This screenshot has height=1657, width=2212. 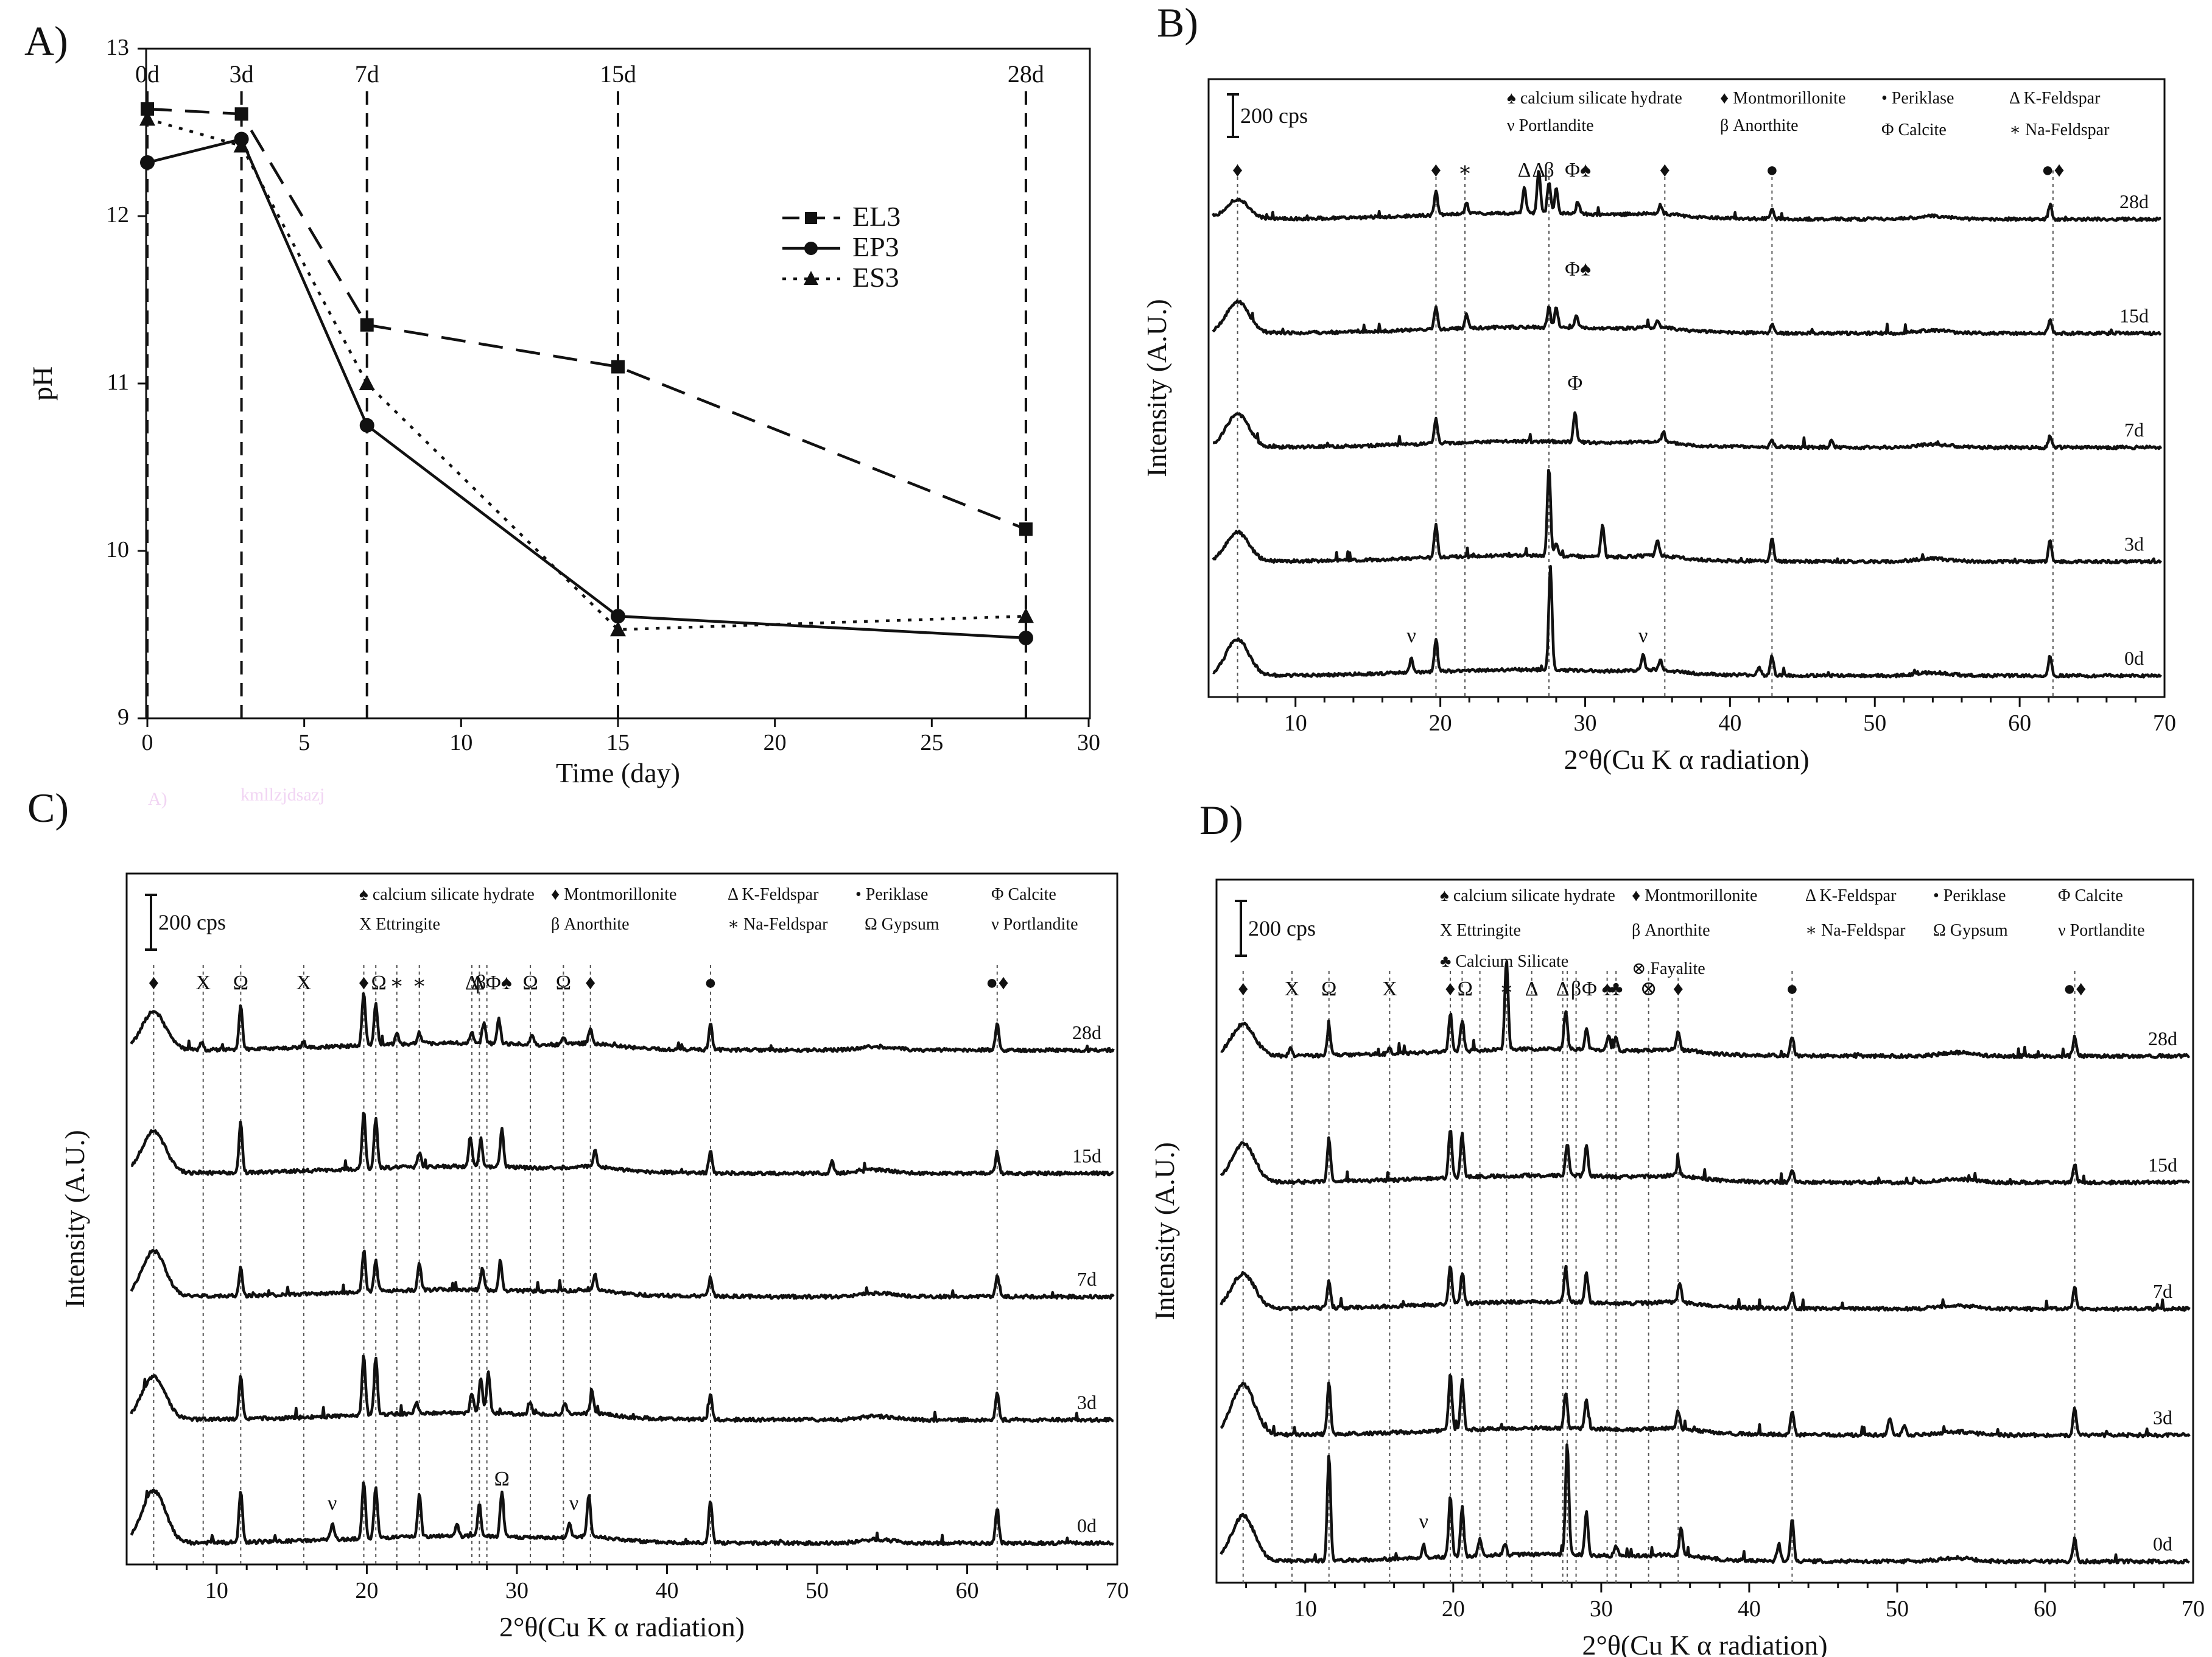 I want to click on x-tick-label: 30, so click(x=516, y=1590).